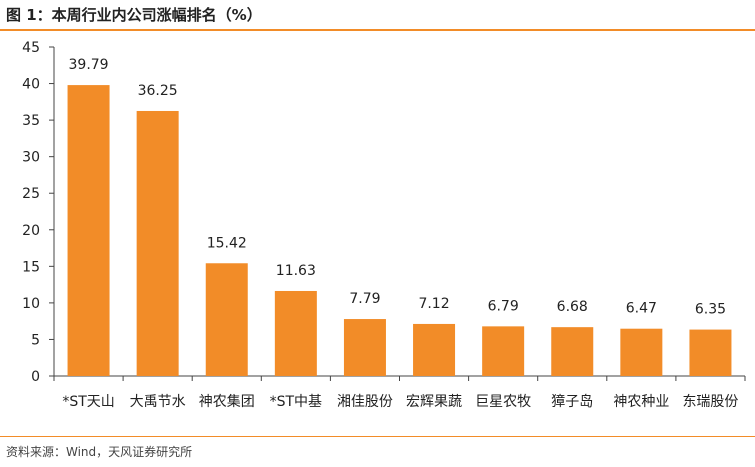 The width and height of the screenshot is (755, 467). Describe the element at coordinates (158, 402) in the screenshot. I see `x-tick-label: 大禹节水` at that location.